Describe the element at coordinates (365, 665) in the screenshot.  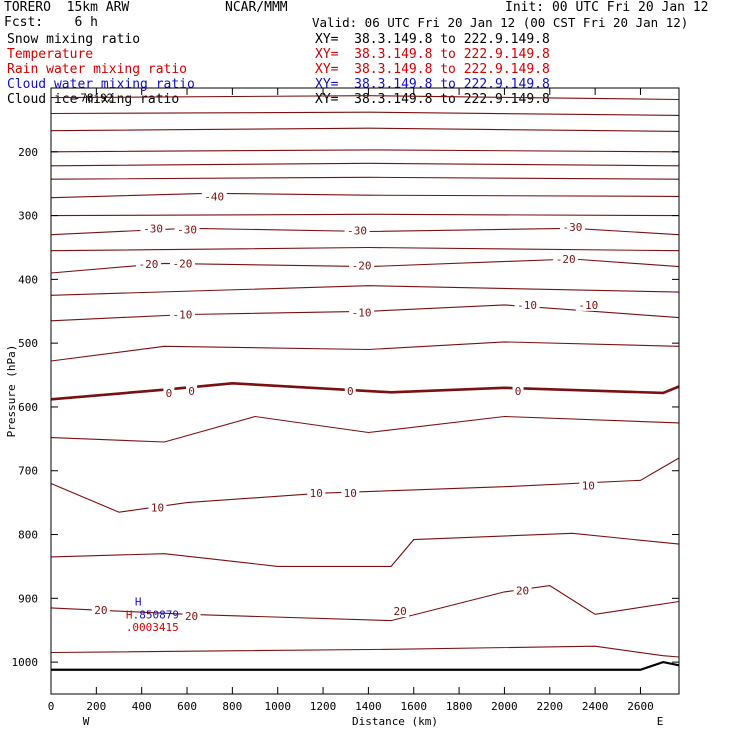
I see `terrain-line` at that location.